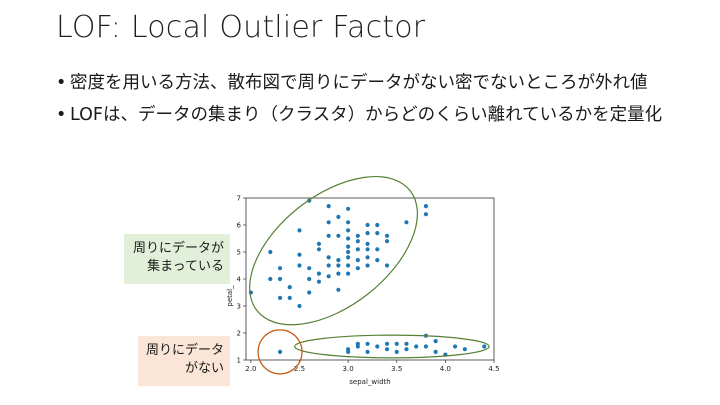 The height and width of the screenshot is (405, 720). What do you see at coordinates (493, 369) in the screenshot?
I see `x-tick-label: 4.5` at bounding box center [493, 369].